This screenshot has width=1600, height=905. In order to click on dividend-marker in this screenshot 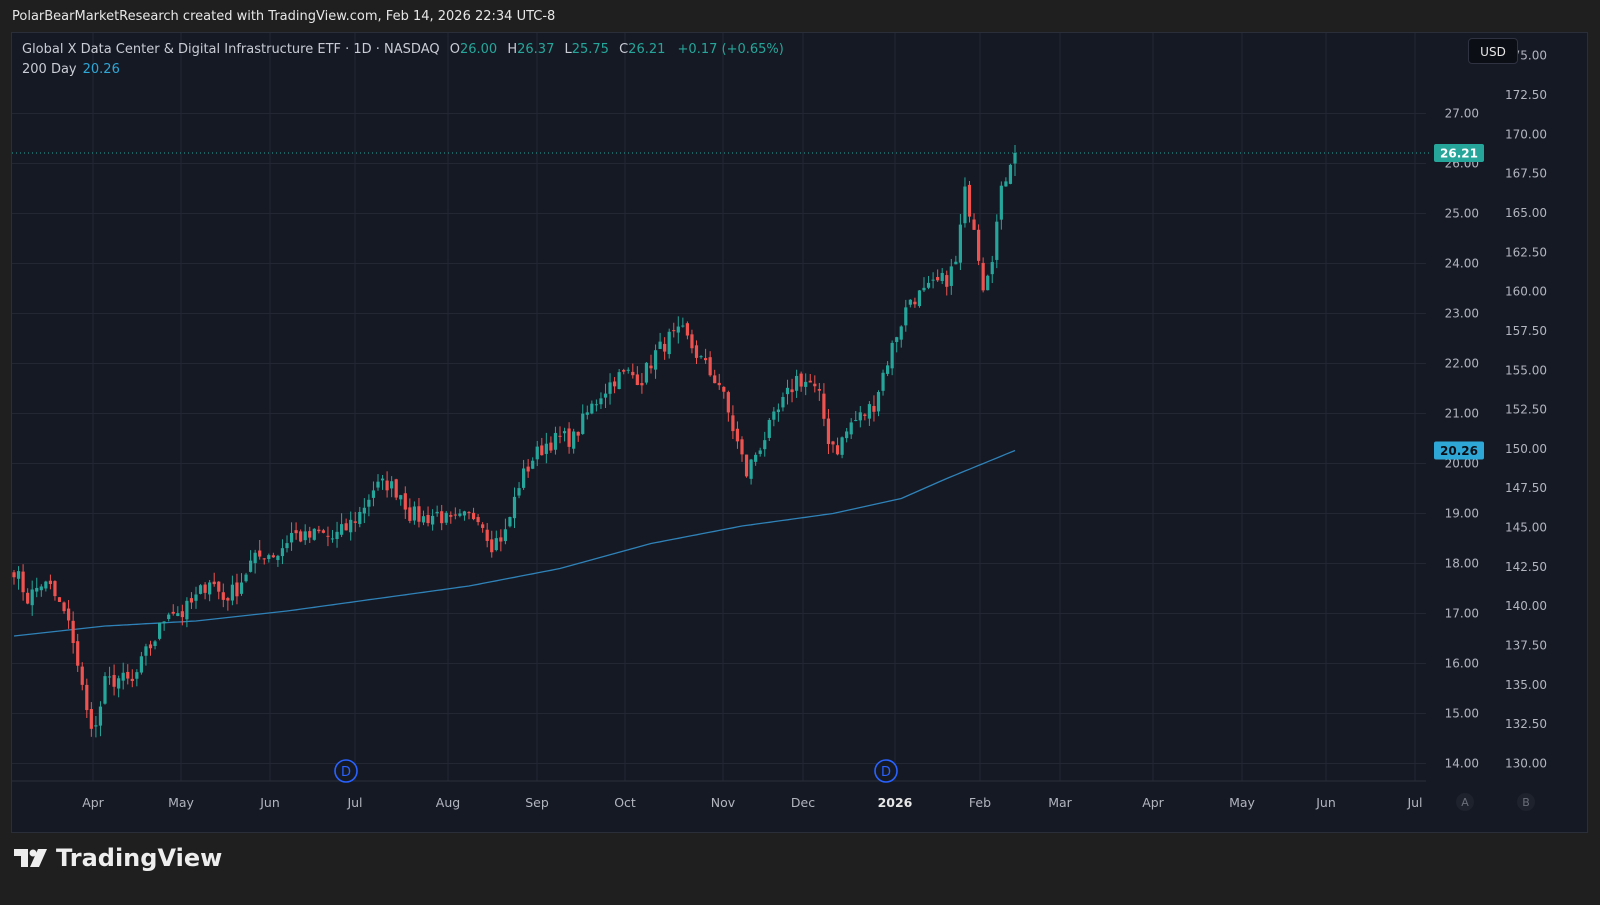, I will do `click(886, 771)`.